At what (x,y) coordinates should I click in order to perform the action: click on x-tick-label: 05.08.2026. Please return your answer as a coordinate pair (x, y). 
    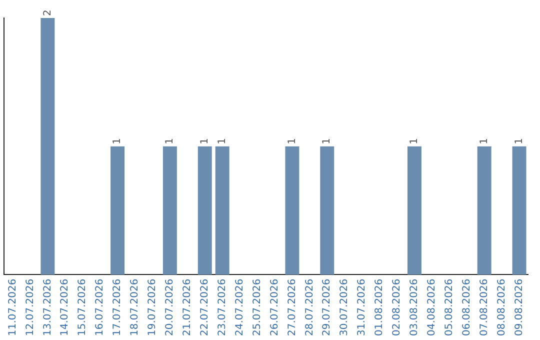
    Looking at the image, I should click on (449, 307).